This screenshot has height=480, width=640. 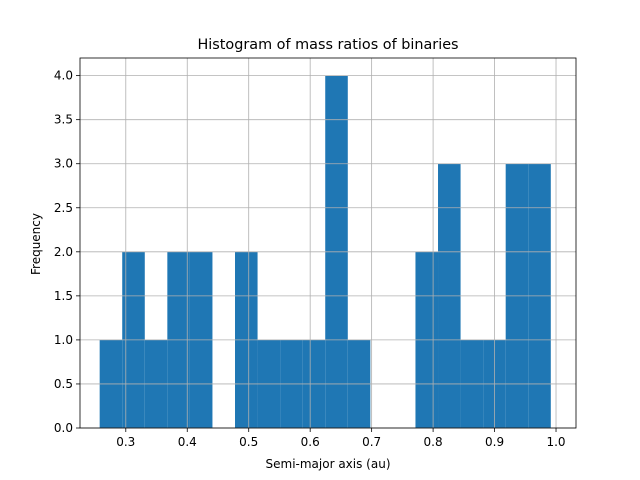 I want to click on x-tick-label: 0.6, so click(x=310, y=442).